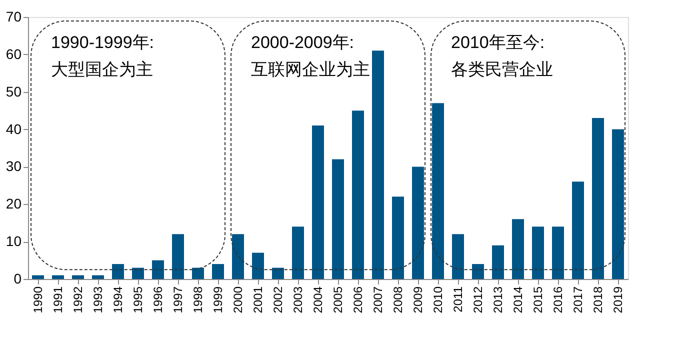  What do you see at coordinates (118, 300) in the screenshot?
I see `x-tick-label: 1994` at bounding box center [118, 300].